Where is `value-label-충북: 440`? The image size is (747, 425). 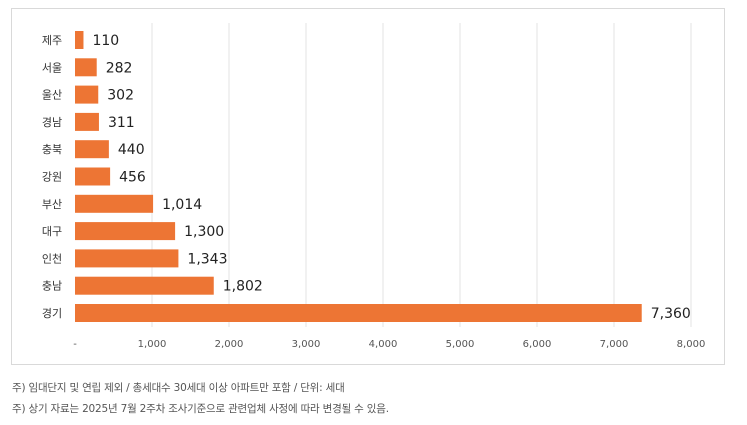
value-label-충북: 440 is located at coordinates (131, 150).